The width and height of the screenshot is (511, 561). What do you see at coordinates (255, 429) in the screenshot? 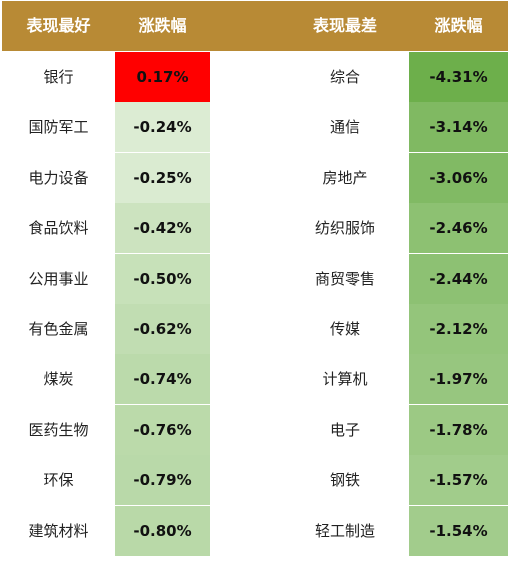
I see `table-row: 医药生物 -0.76% 电子 -1.78%` at bounding box center [255, 429].